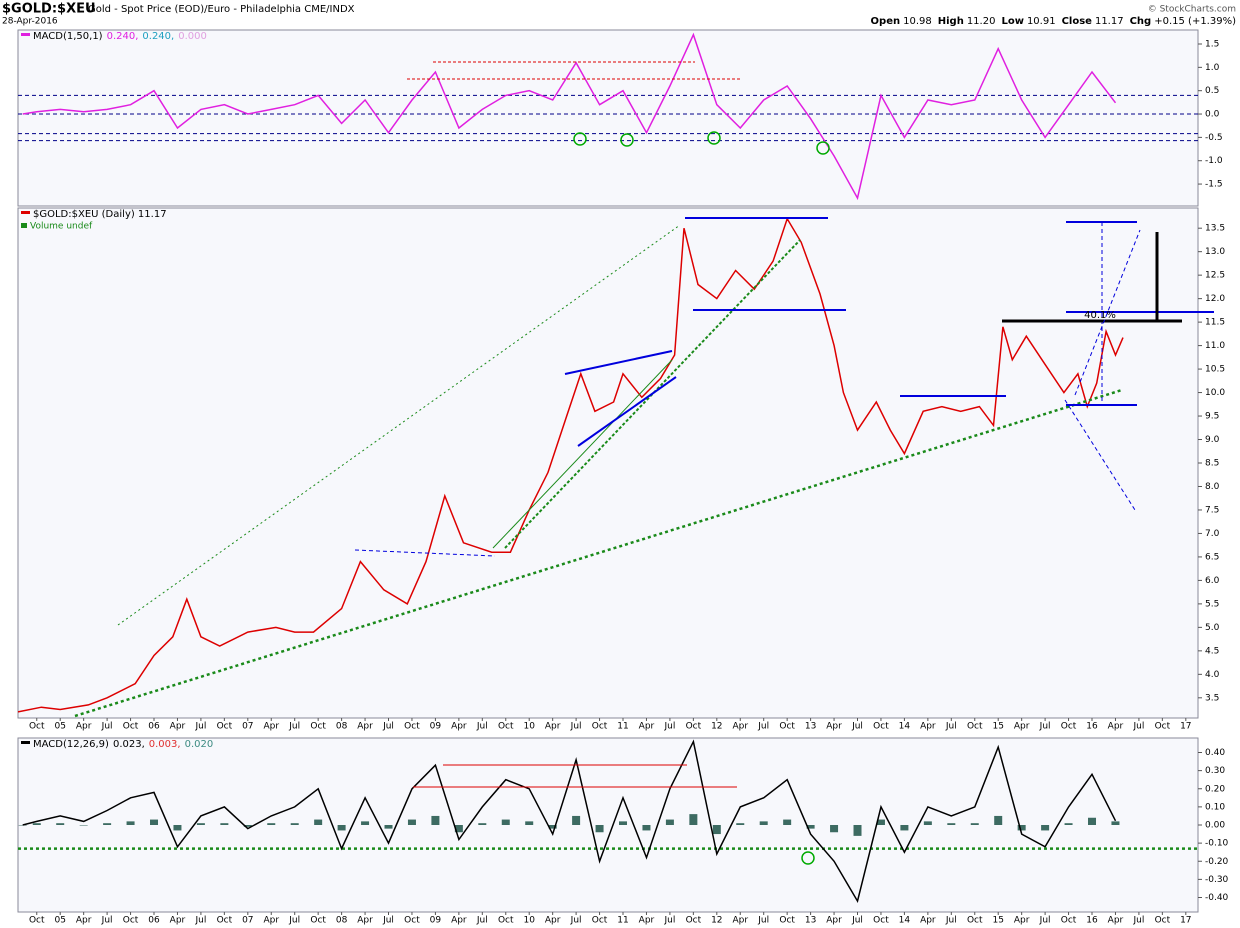 Image resolution: width=1240 pixels, height=928 pixels. What do you see at coordinates (1215, 346) in the screenshot?
I see `y-tick-label: 11.0` at bounding box center [1215, 346].